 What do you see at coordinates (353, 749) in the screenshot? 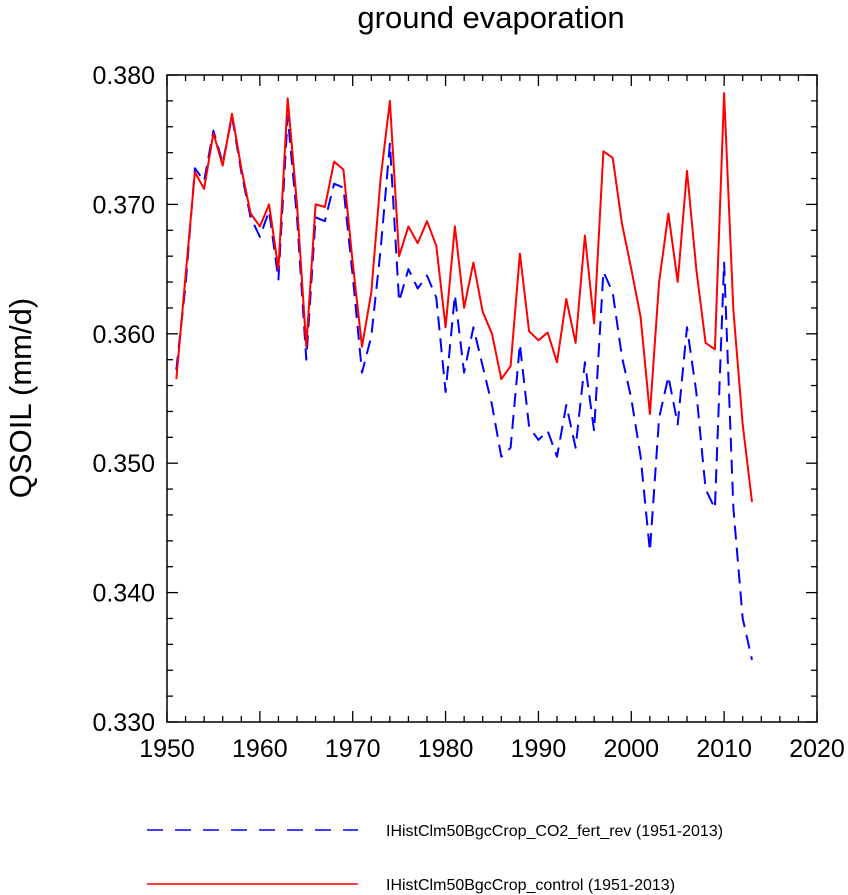
I see `x-tick-label: 1970` at bounding box center [353, 749].